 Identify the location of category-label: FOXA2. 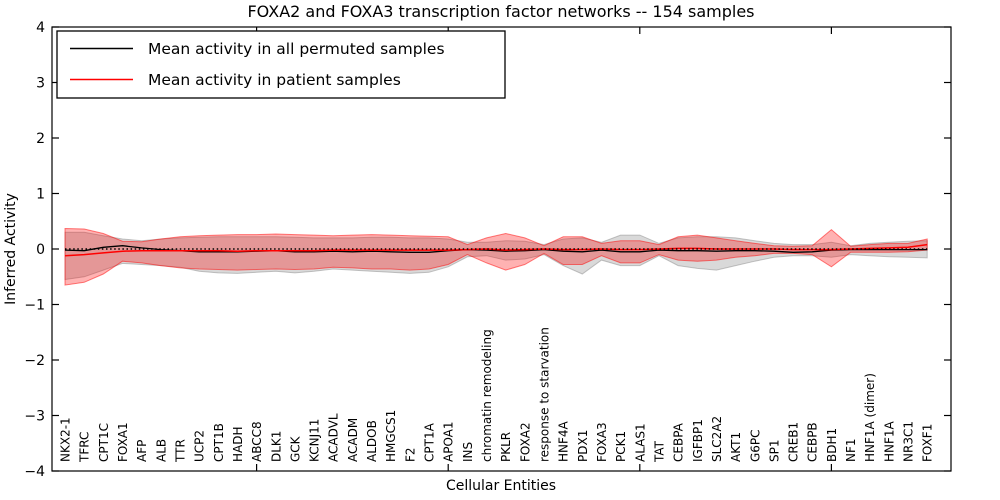
(525, 442).